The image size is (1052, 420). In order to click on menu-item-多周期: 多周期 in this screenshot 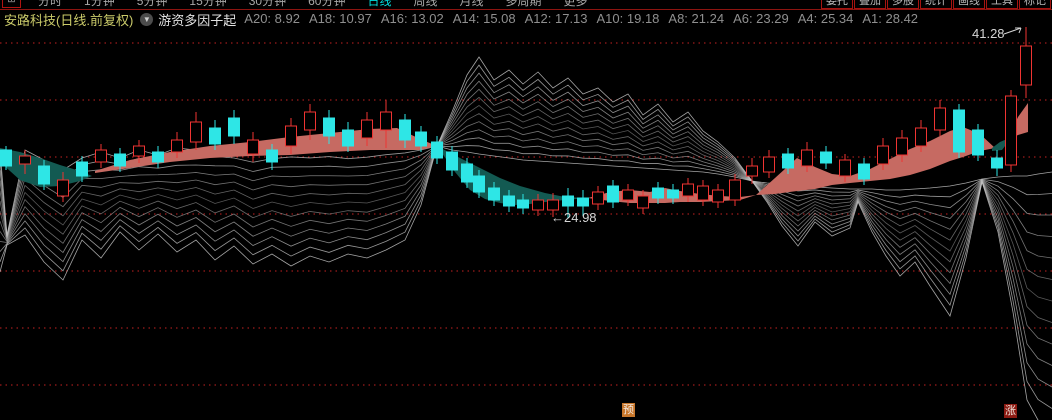, I will do `click(523, 4)`.